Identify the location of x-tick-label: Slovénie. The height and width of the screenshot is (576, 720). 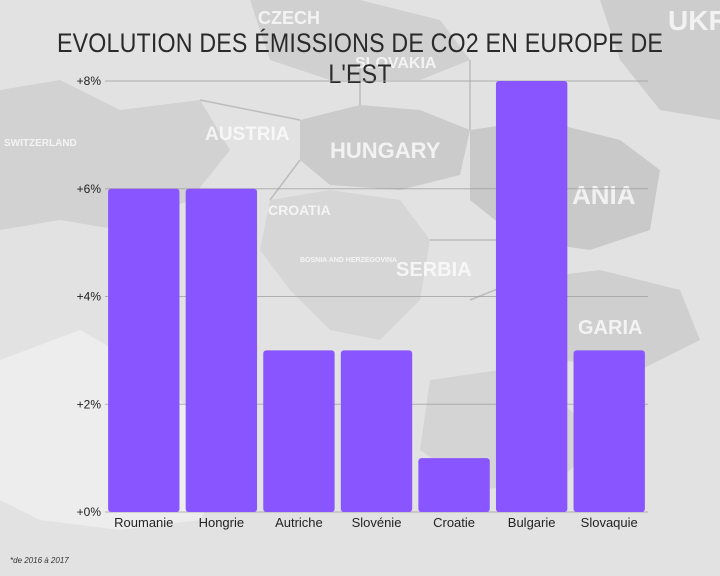
(377, 522).